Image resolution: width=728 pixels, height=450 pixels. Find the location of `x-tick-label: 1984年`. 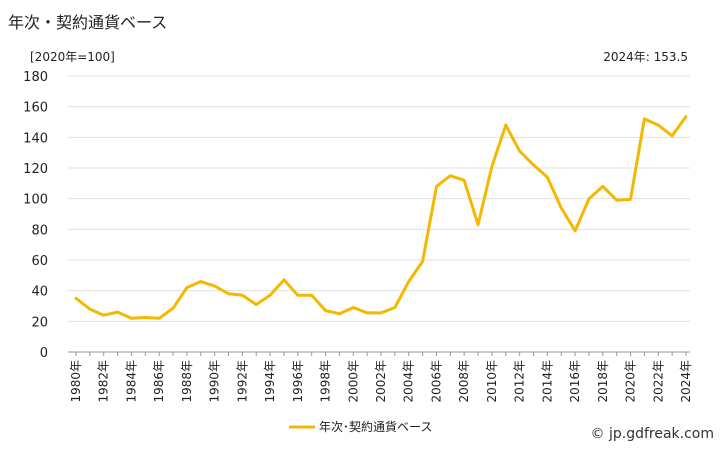

x-tick-label: 1984年 is located at coordinates (131, 381).